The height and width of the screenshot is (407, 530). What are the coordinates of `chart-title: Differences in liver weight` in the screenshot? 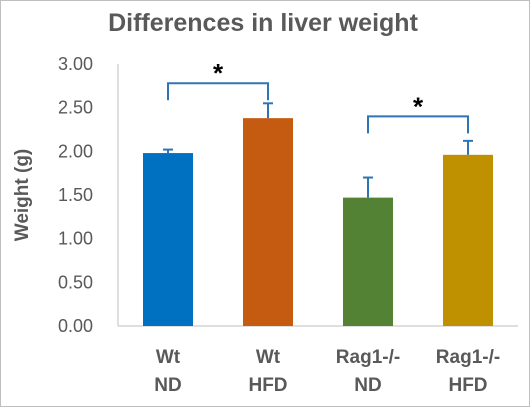 It's located at (263, 23).